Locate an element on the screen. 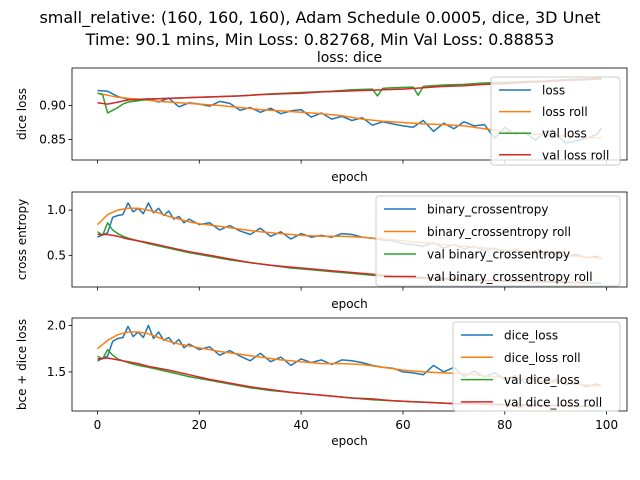 This screenshot has width=640, height=480. y-tick-label: 1.0 is located at coordinates (56, 210).